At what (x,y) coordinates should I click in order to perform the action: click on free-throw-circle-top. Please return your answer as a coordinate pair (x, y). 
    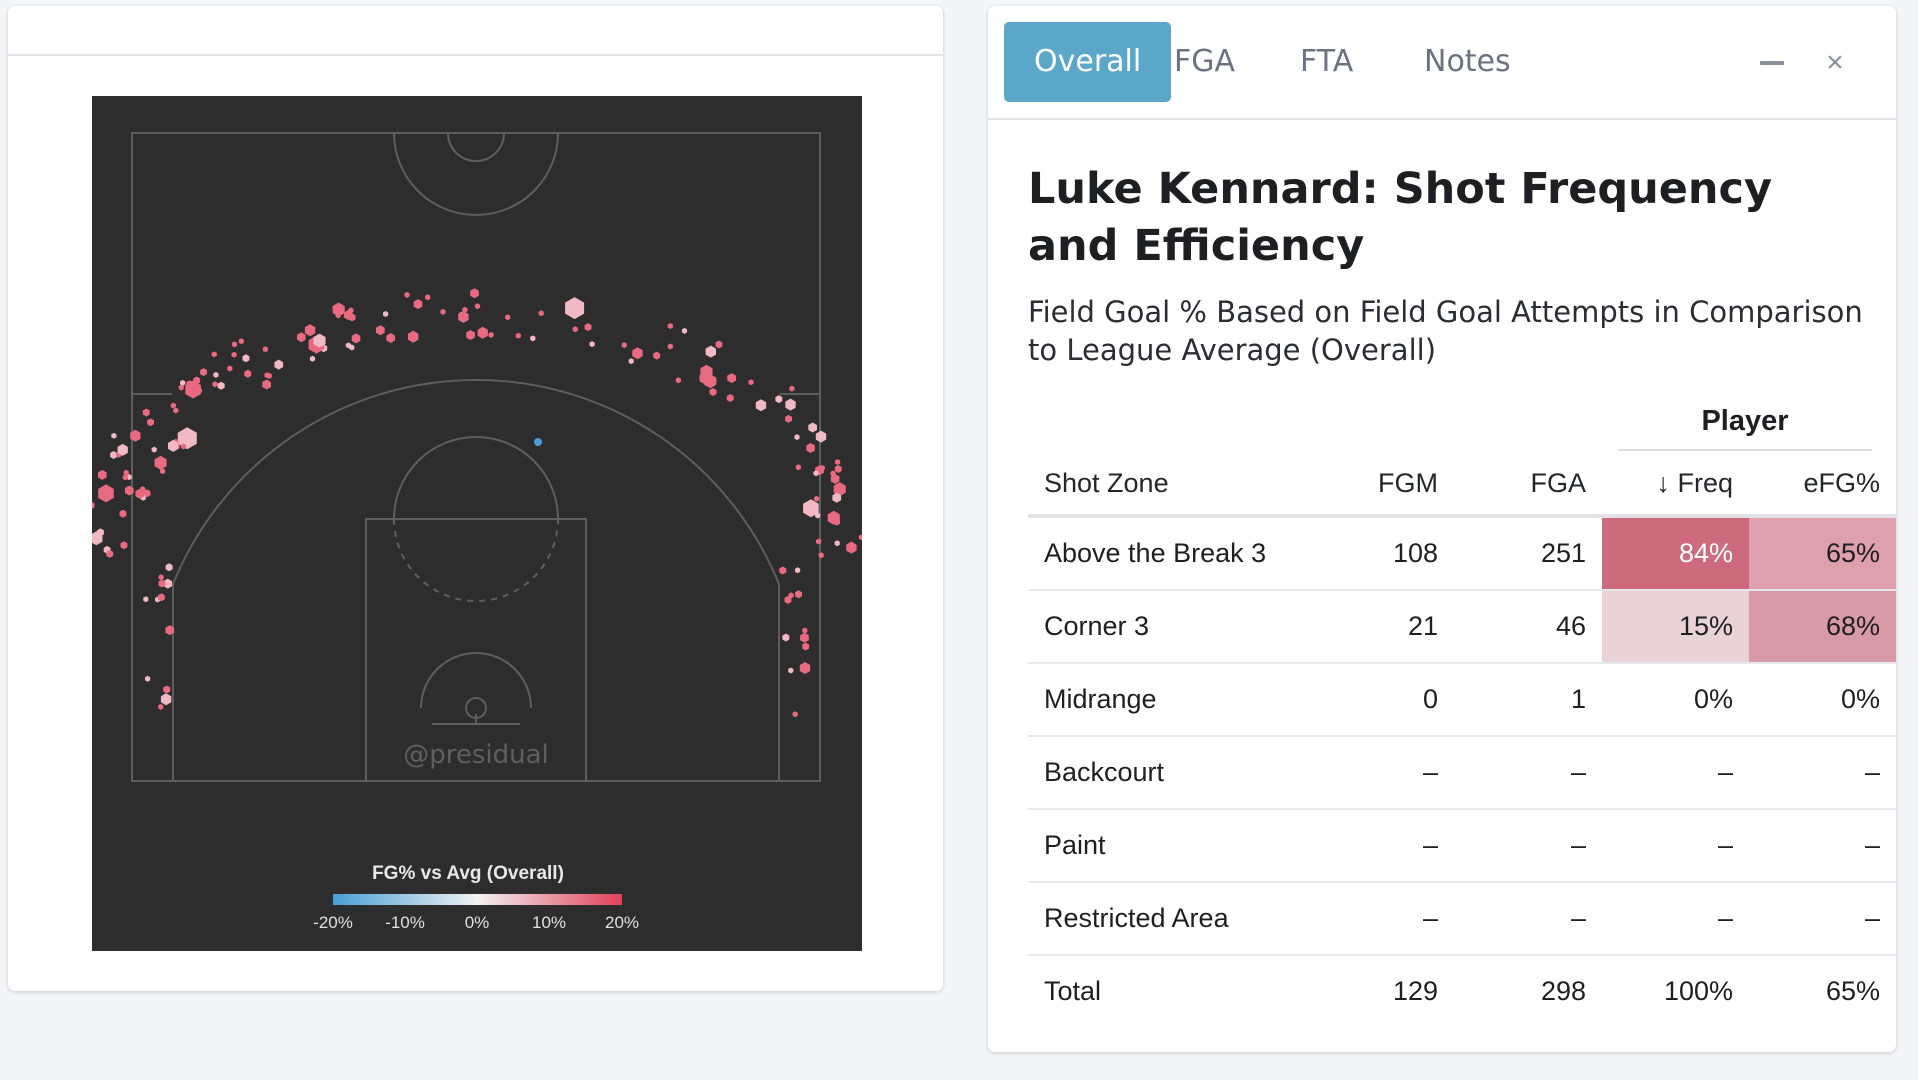
    Looking at the image, I should click on (476, 478).